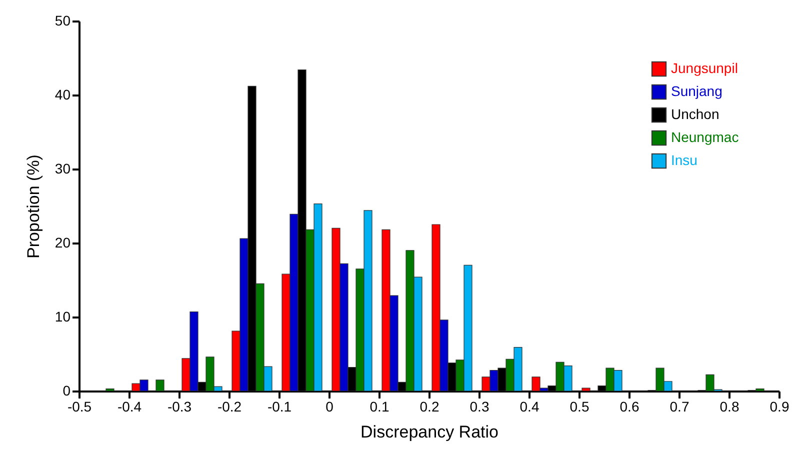 This screenshot has height=457, width=796. What do you see at coordinates (429, 432) in the screenshot?
I see `x-axis-title: Discrepancy Ratio` at bounding box center [429, 432].